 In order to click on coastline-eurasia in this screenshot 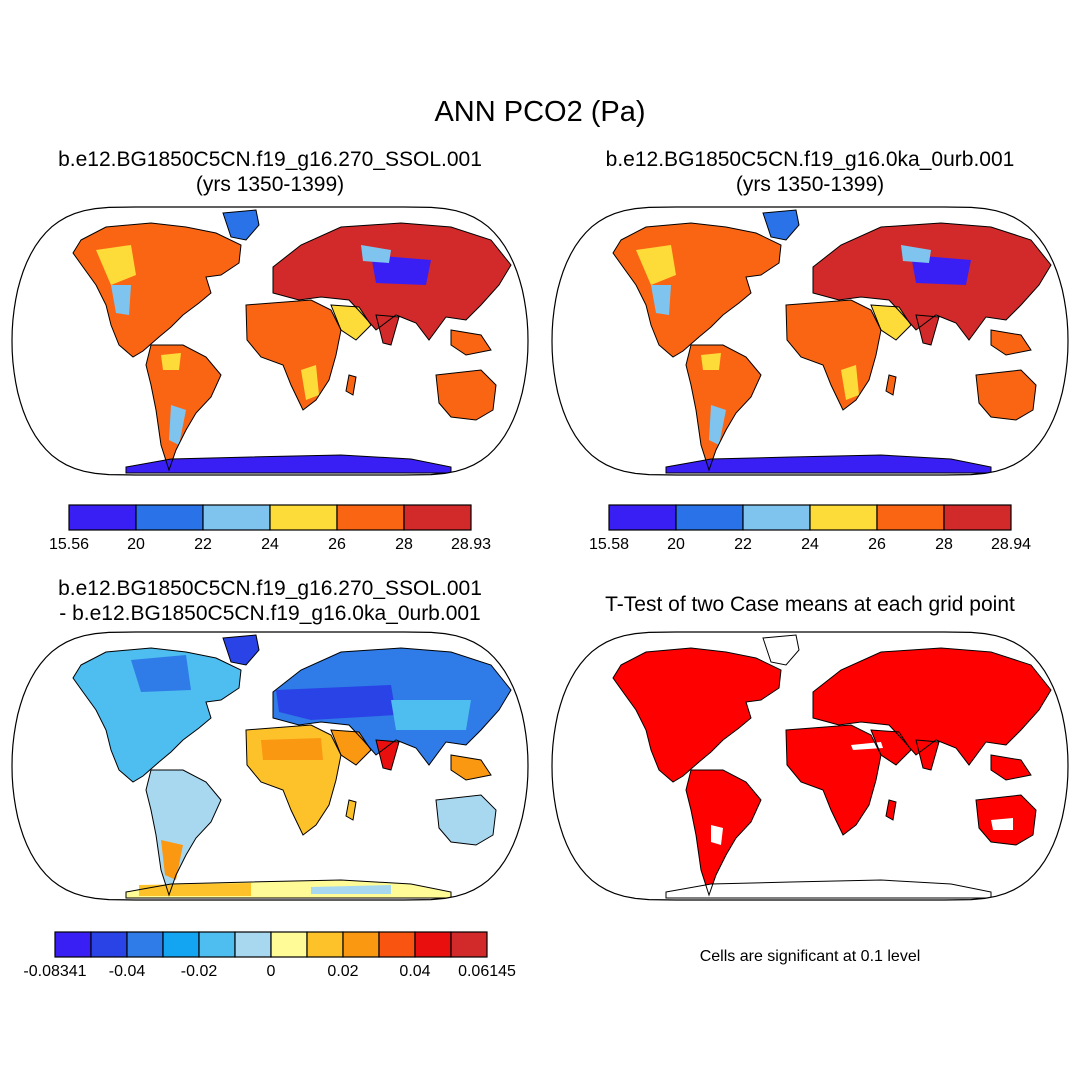, I will do `click(392, 706)`.